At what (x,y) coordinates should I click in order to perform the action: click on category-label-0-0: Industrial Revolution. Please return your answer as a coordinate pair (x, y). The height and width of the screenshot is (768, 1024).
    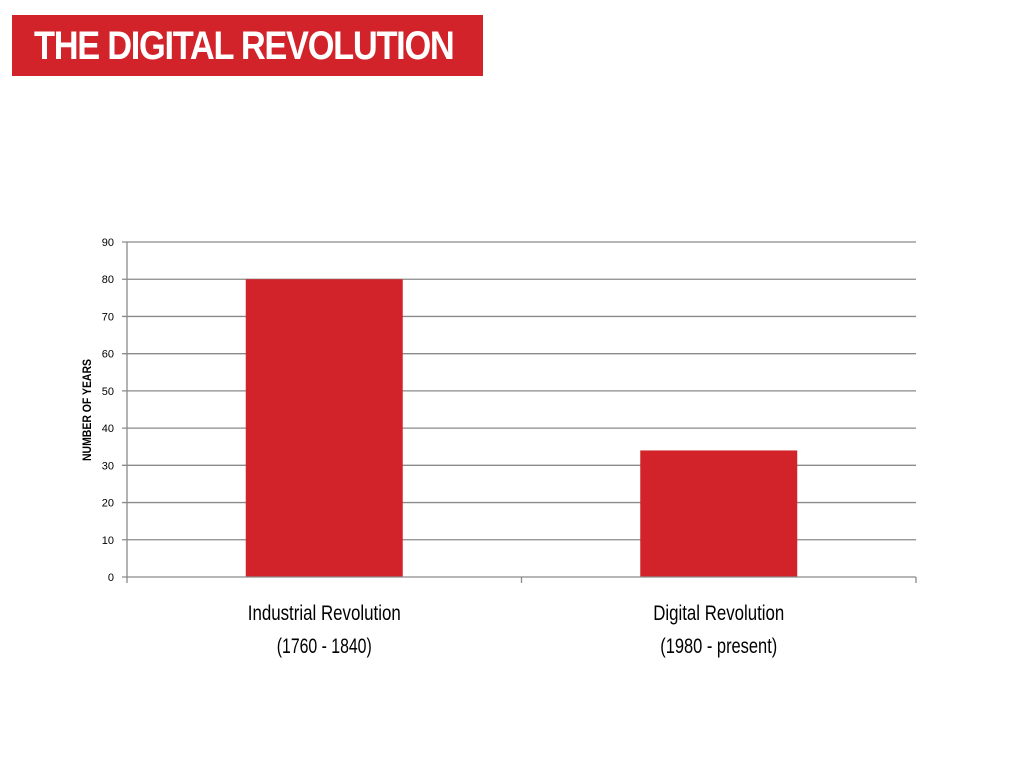
    Looking at the image, I should click on (324, 613).